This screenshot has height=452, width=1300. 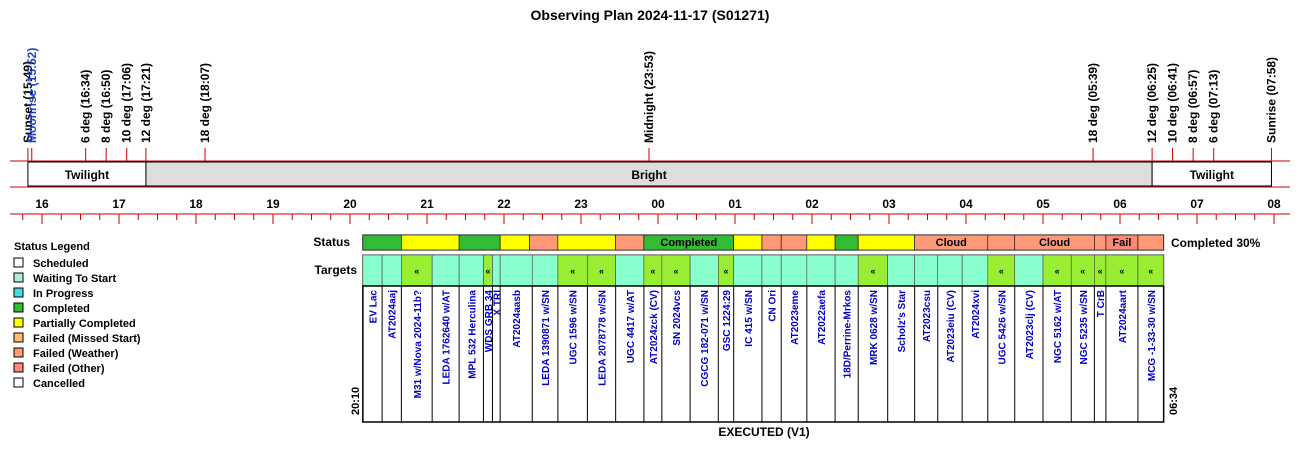 What do you see at coordinates (373, 307) in the screenshot?
I see `target-name: EV Lac` at bounding box center [373, 307].